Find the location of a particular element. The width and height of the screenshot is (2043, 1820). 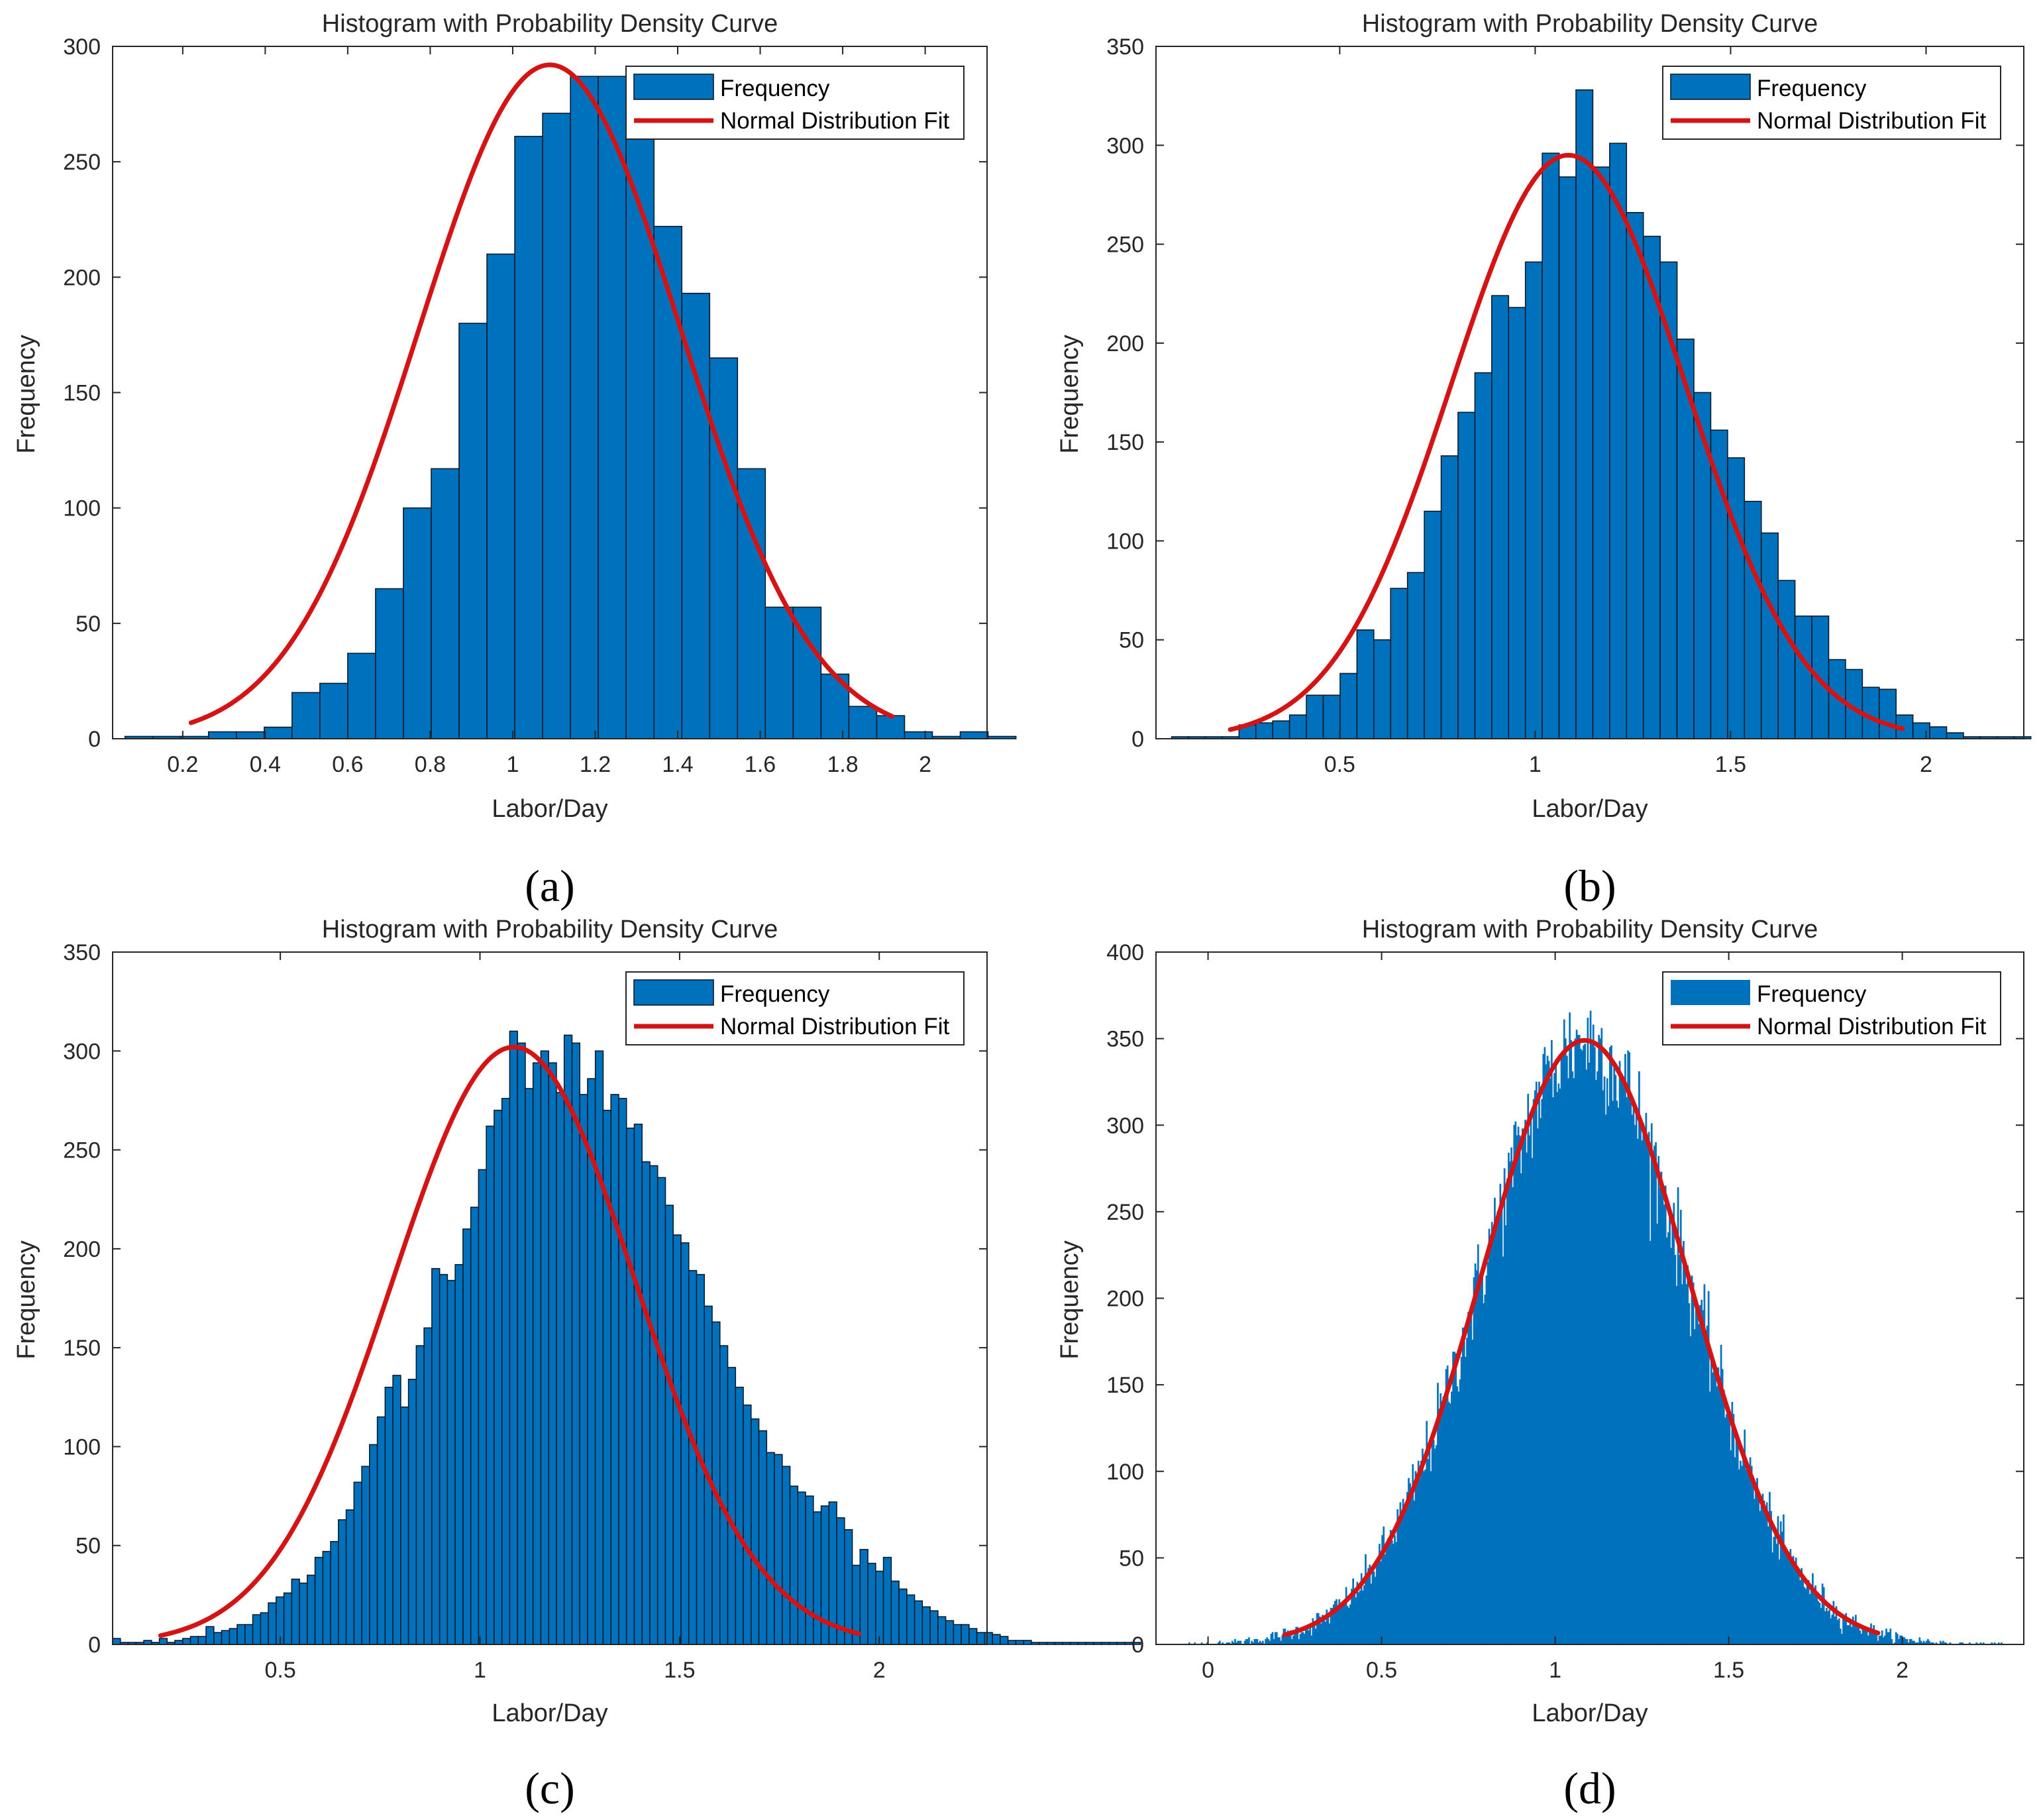

legend-label-fit: Normal Distribution Fit is located at coordinates (834, 1027).